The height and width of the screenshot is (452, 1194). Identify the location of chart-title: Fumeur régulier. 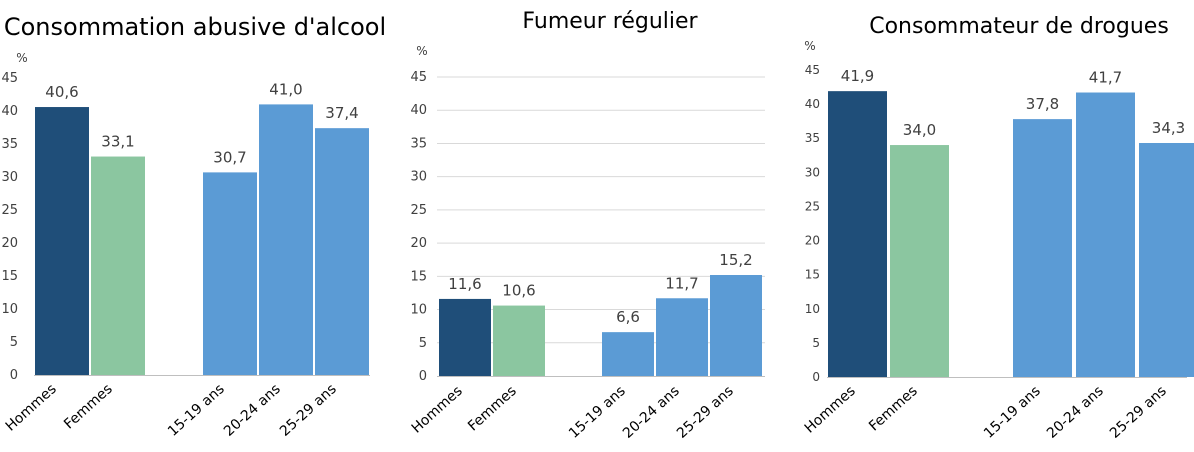
(610, 21).